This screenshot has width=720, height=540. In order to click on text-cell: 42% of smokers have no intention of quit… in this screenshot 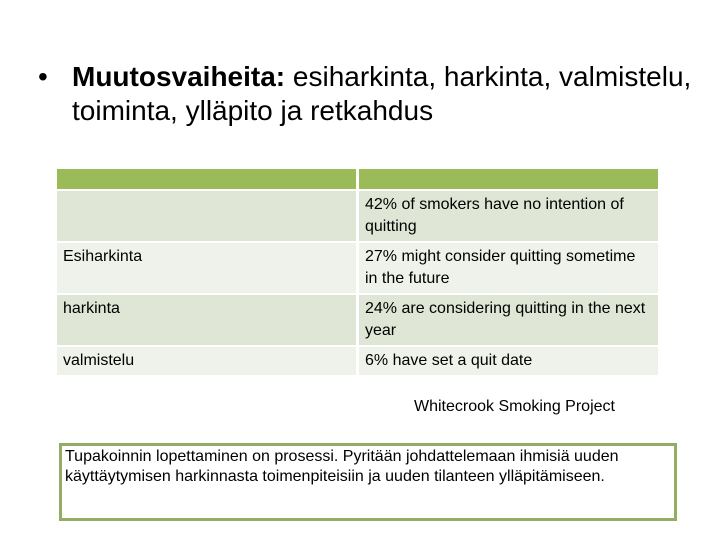, I will do `click(508, 217)`.